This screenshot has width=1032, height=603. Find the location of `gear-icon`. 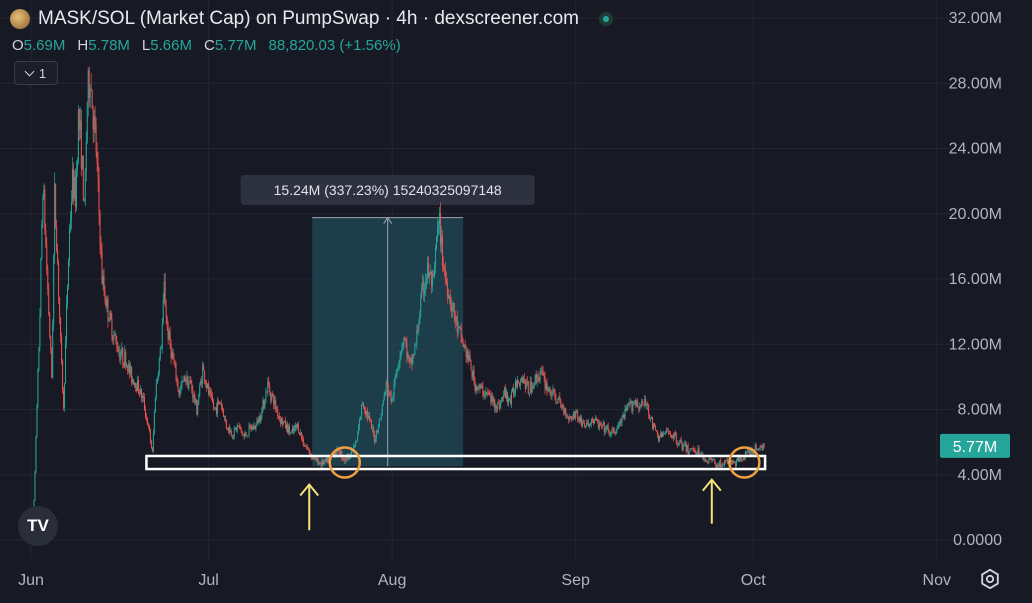

gear-icon is located at coordinates (990, 579).